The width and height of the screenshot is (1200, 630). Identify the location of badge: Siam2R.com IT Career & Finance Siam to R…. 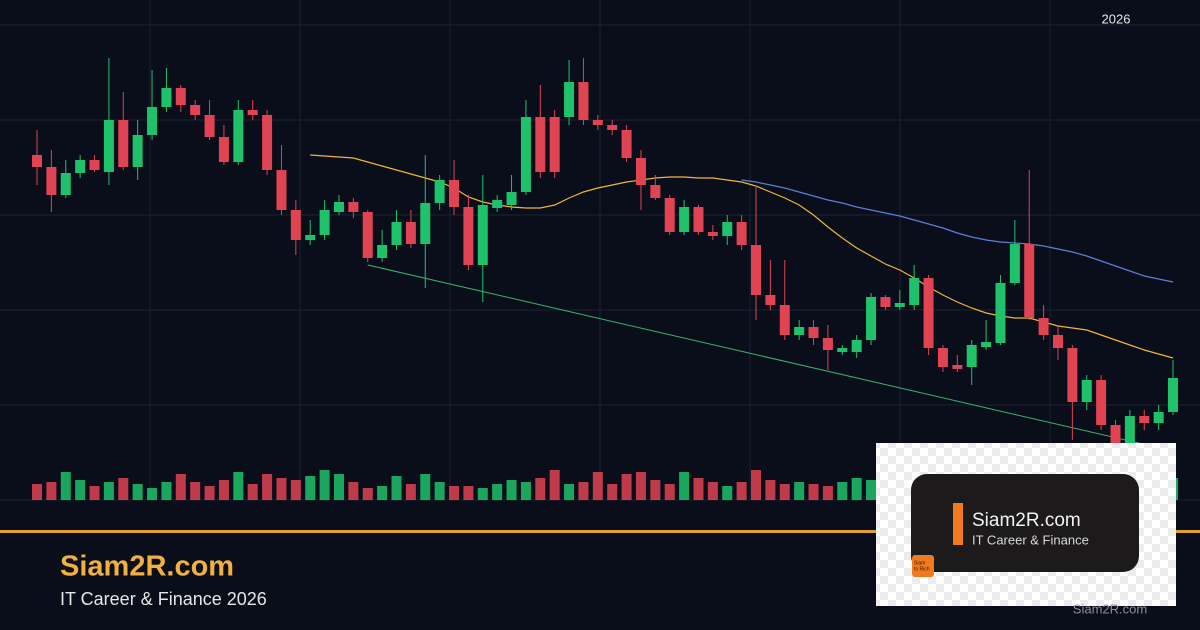
(1026, 524).